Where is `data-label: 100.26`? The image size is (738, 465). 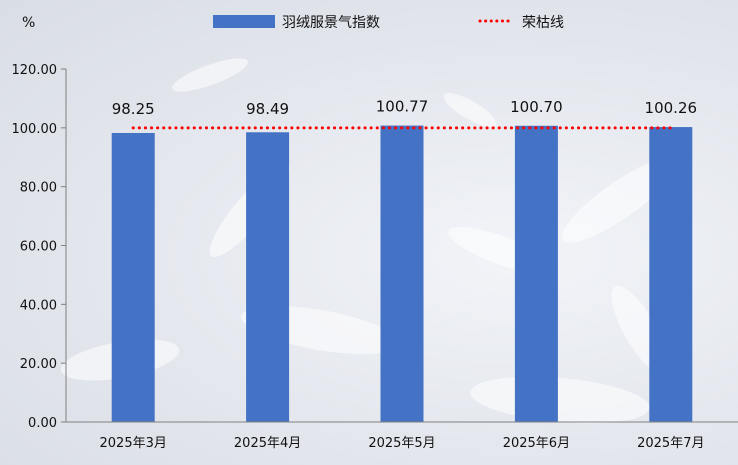
data-label: 100.26 is located at coordinates (671, 108).